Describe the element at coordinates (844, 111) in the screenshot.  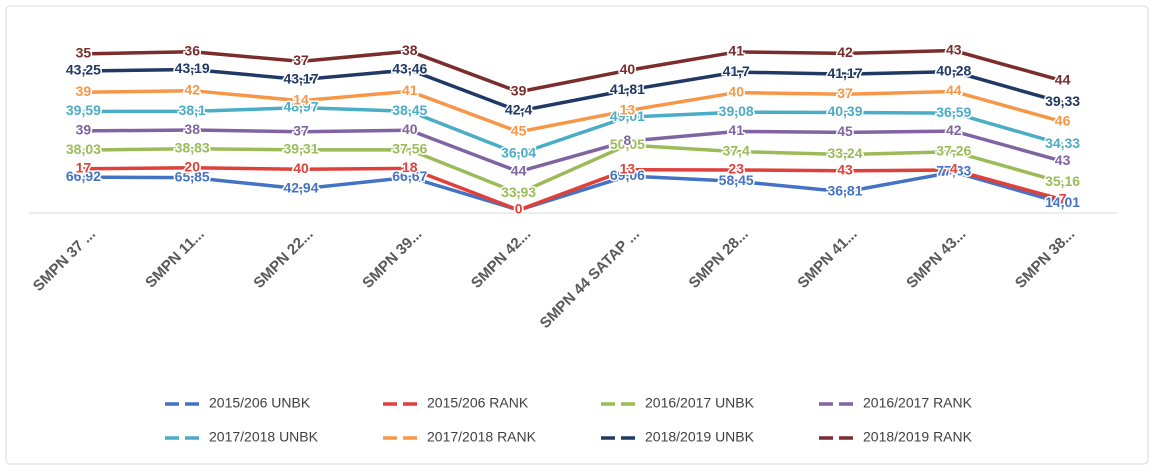
I see `data-label: 40,39` at that location.